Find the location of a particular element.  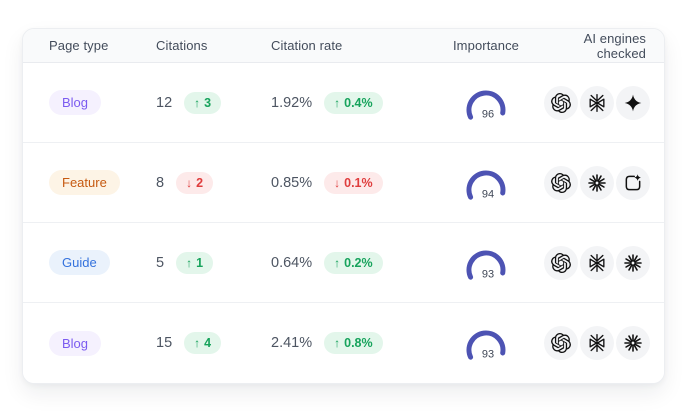

importance-gauge: 96 is located at coordinates (486, 104).